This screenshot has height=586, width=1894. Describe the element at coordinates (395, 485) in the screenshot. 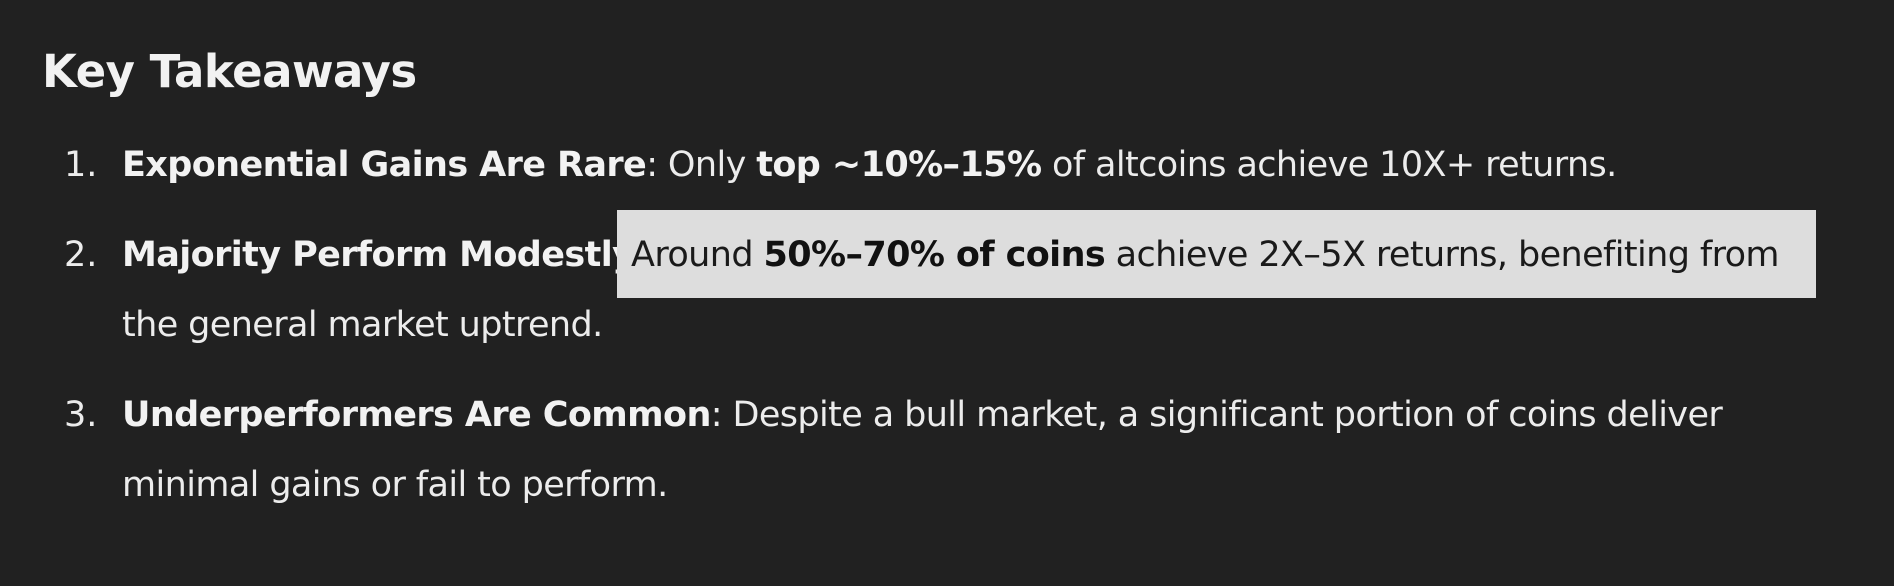

I see `list-continuation: minimal gains or fail to perform.` at that location.